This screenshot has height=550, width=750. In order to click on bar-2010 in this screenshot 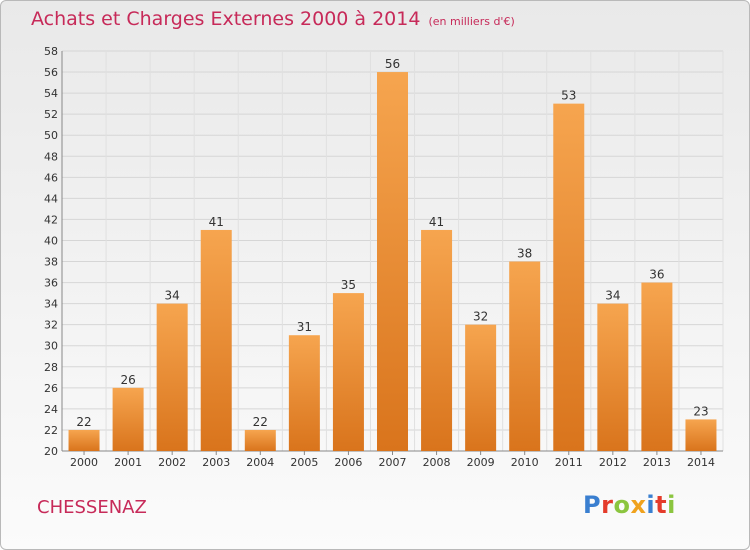, I will do `click(525, 356)`.